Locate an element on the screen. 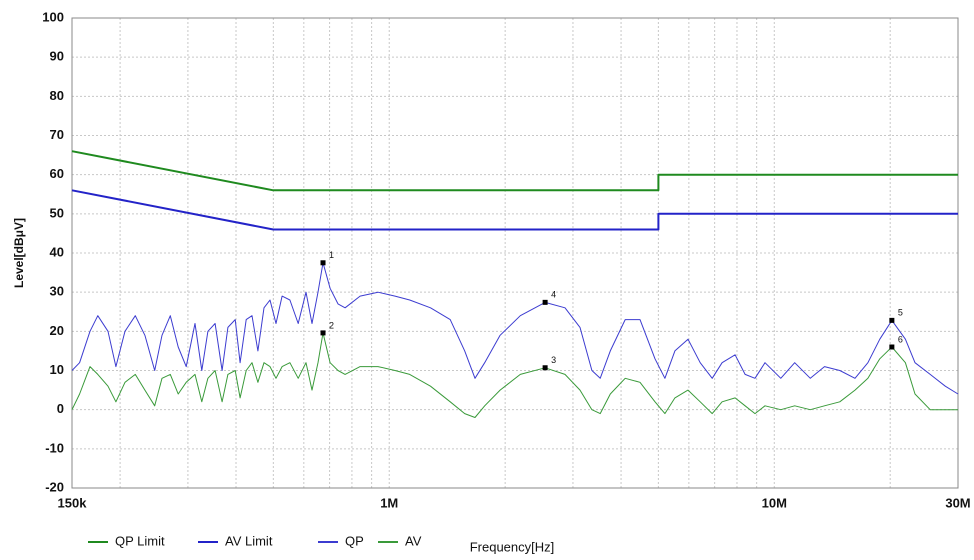  marker-label: 1 is located at coordinates (331, 255).